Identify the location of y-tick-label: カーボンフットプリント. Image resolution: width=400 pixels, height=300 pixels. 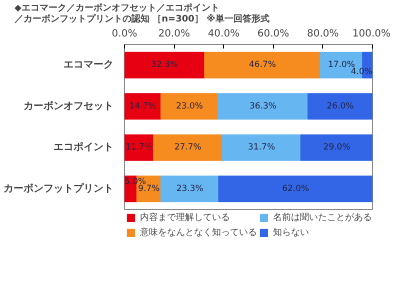
(59, 188).